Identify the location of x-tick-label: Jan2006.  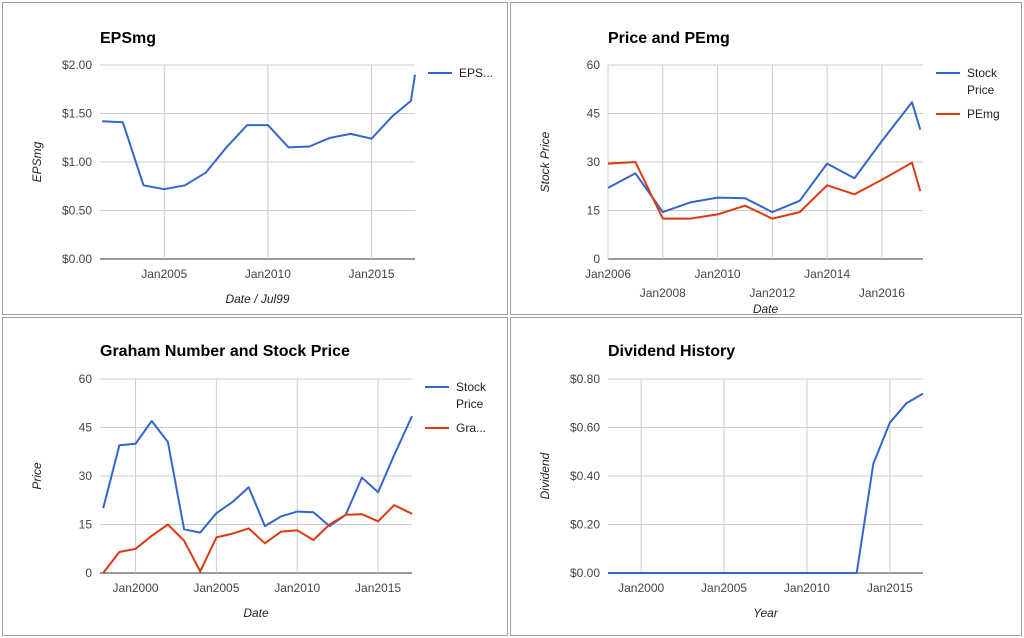
(608, 274).